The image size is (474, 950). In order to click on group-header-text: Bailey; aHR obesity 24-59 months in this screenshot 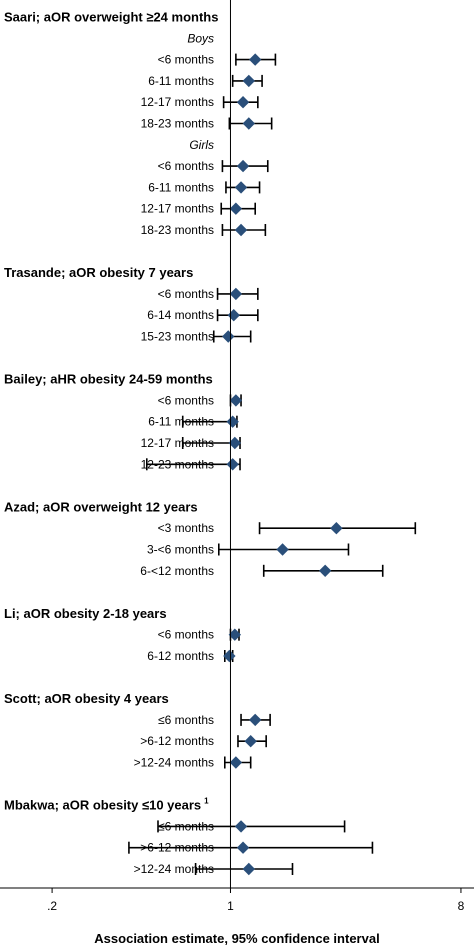, I will do `click(108, 379)`.